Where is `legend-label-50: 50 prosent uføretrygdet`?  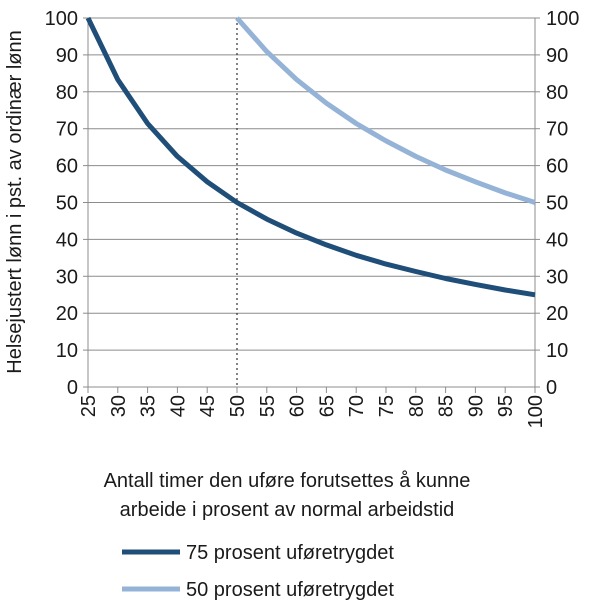 legend-label-50: 50 prosent uføretrygdet is located at coordinates (290, 590).